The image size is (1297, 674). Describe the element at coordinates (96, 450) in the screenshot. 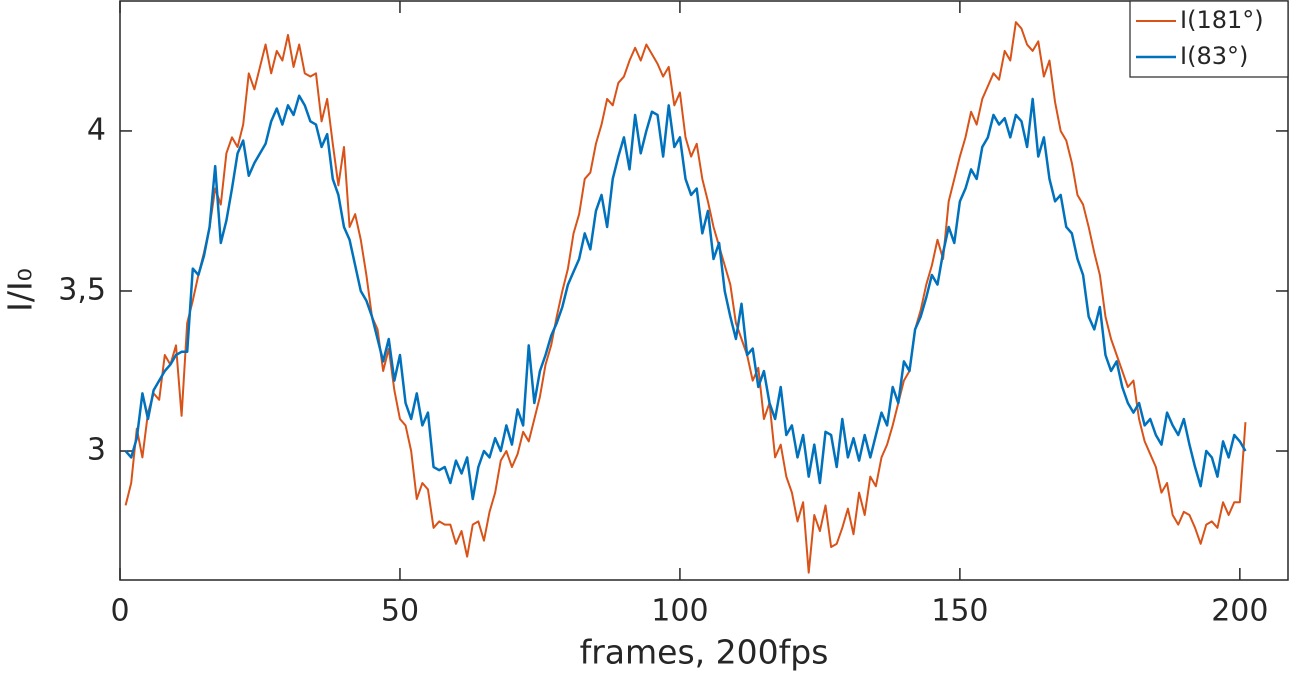

I see `y-tick-label: 3` at that location.